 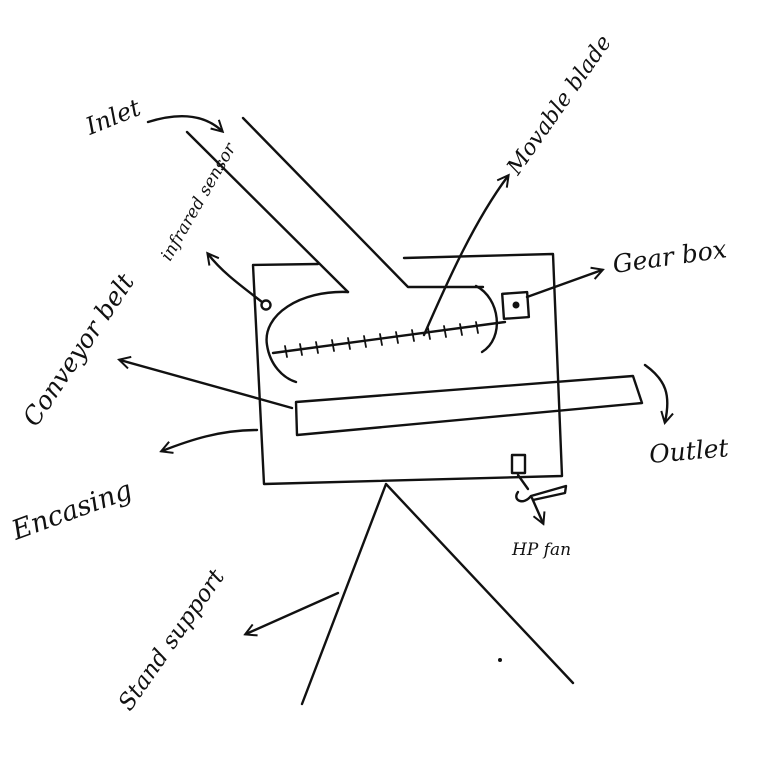 What do you see at coordinates (335, 205) in the screenshot?
I see `inlet-chute` at bounding box center [335, 205].